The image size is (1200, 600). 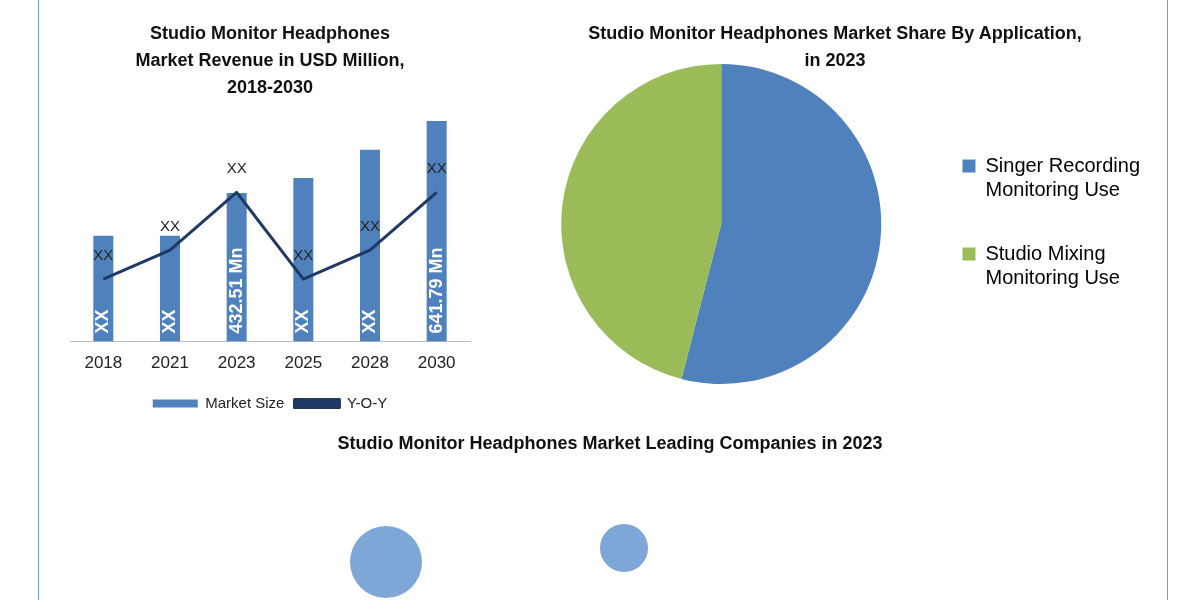 I want to click on data-label: 432.51 Mn, so click(x=235, y=290).